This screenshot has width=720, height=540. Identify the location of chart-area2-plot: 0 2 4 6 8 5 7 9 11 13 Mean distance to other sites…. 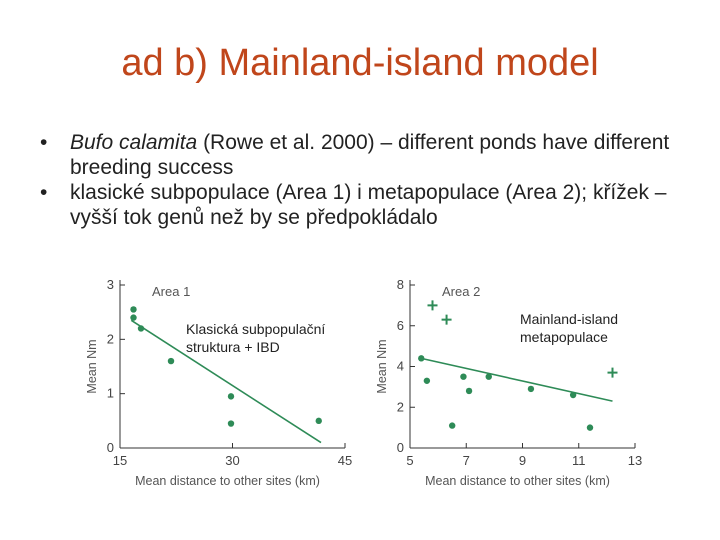
(508, 382).